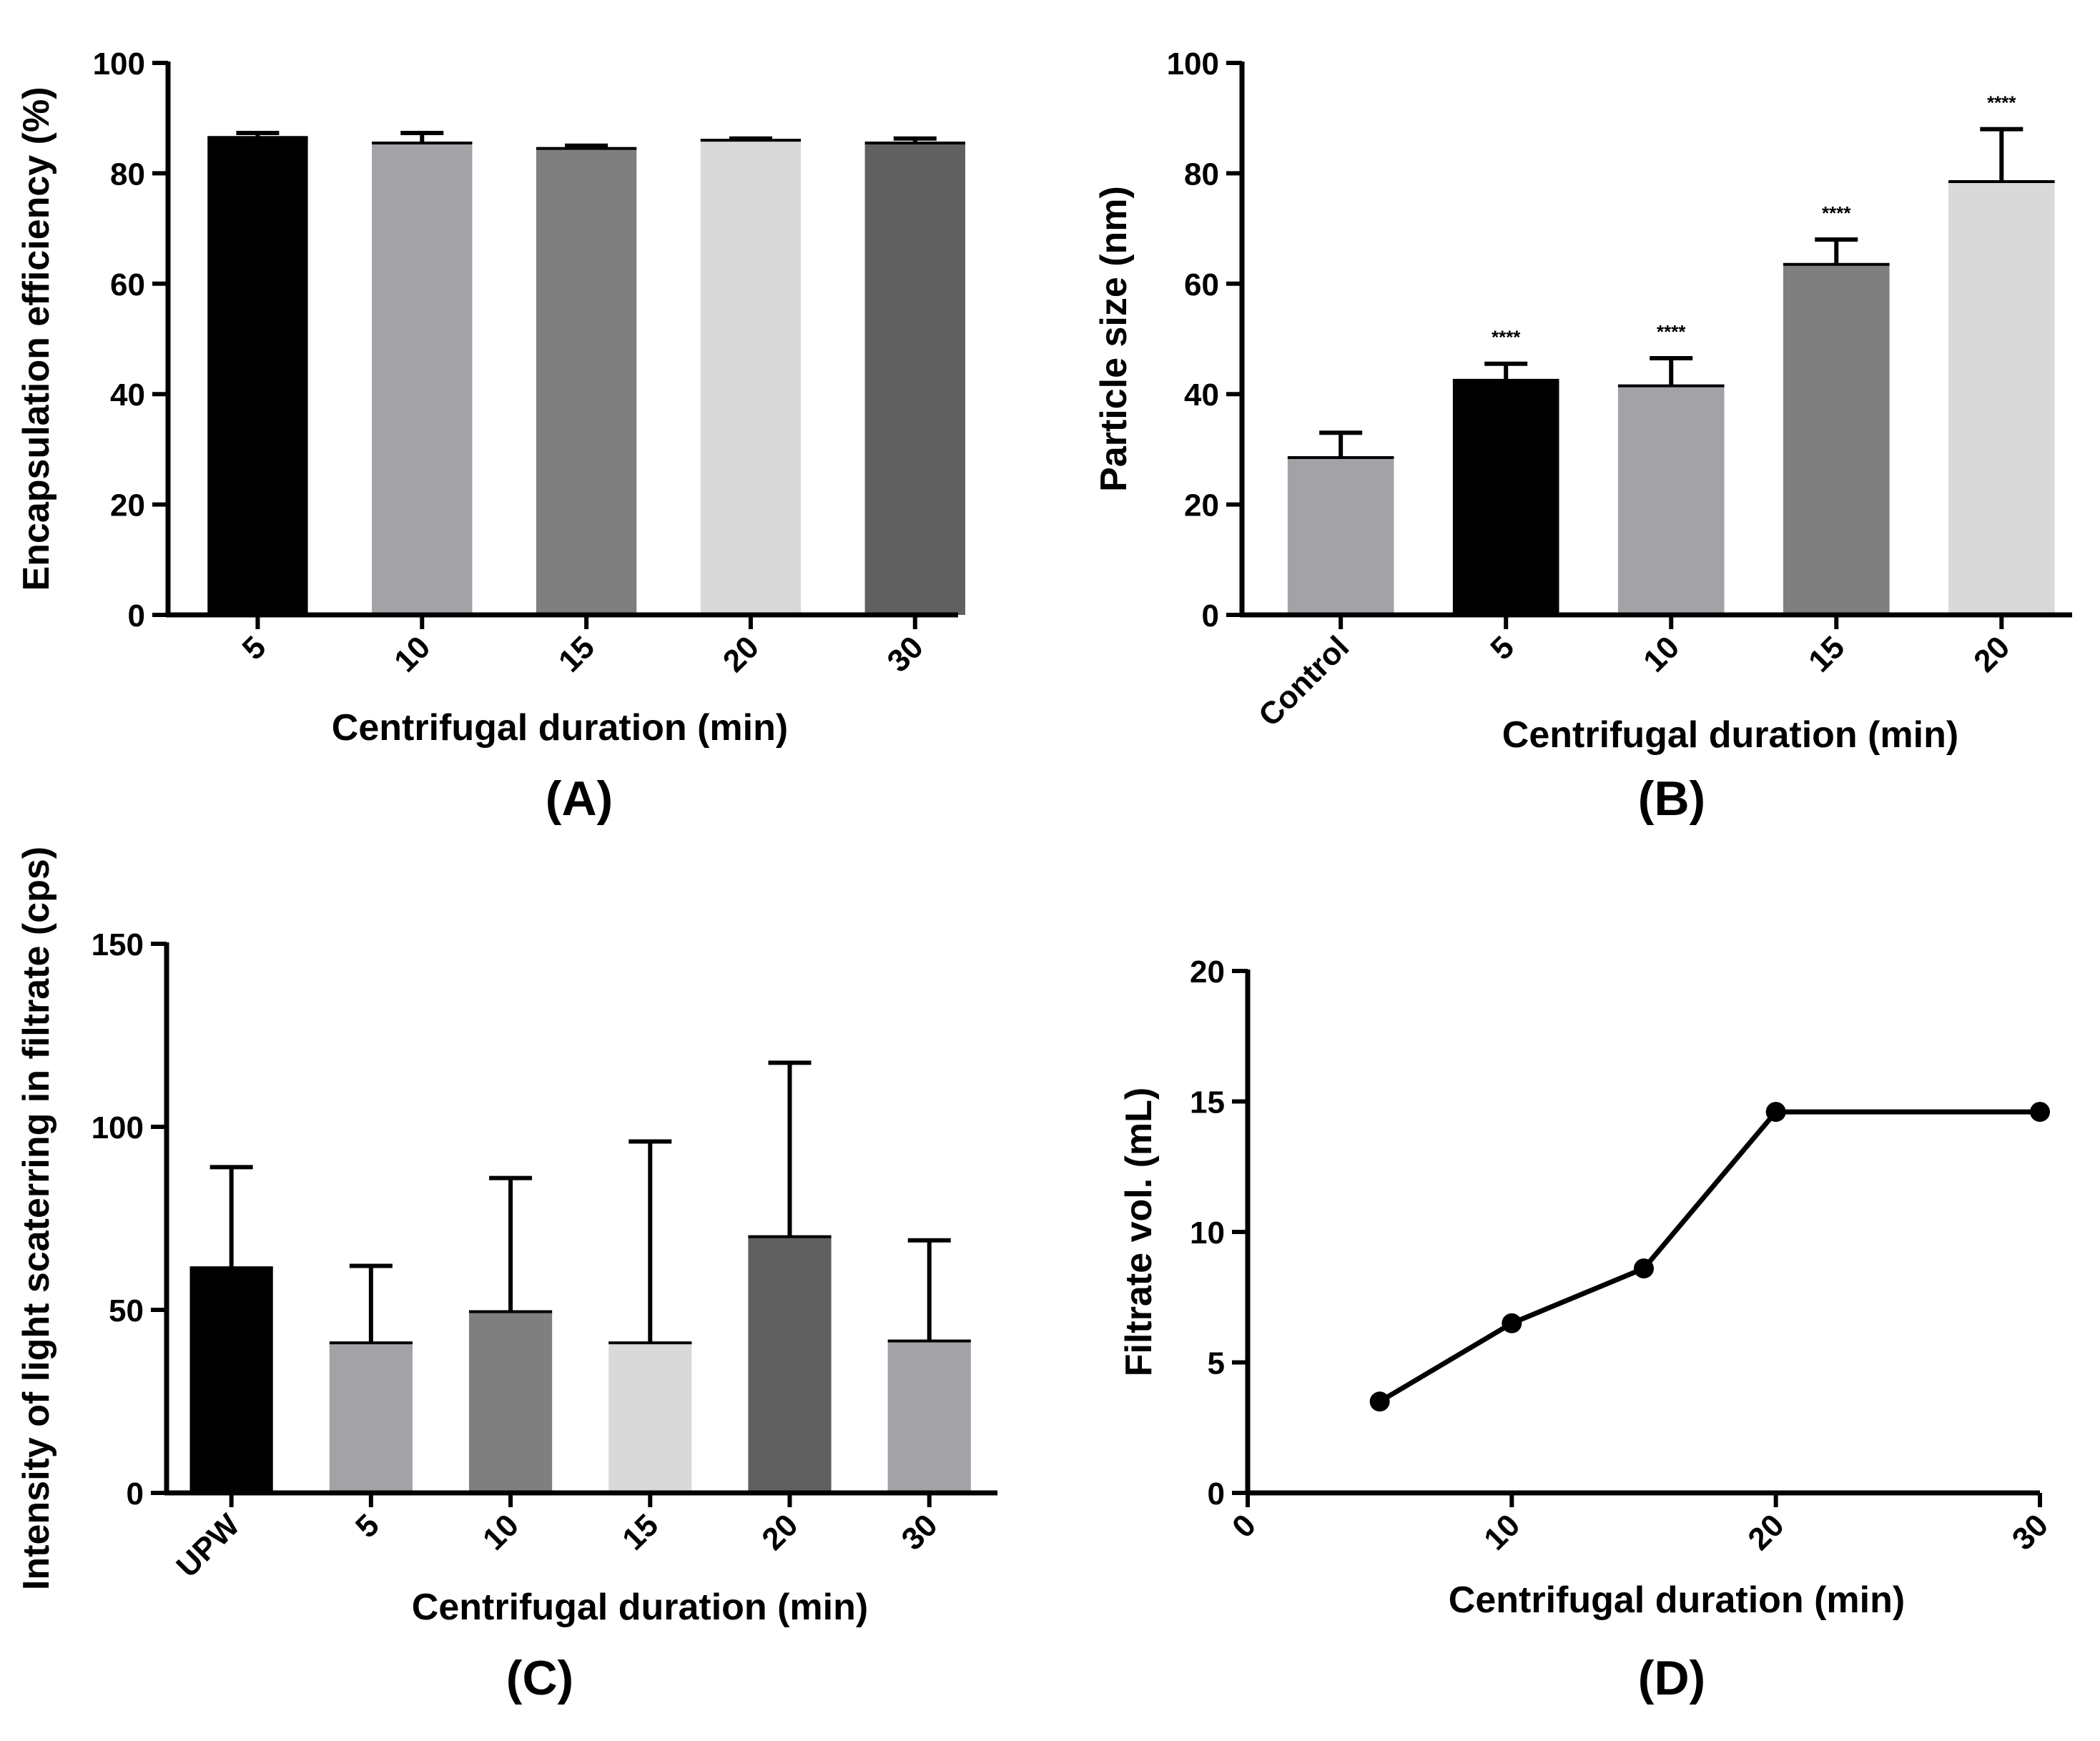 This screenshot has height=1741, width=2100. Describe the element at coordinates (1709, 1256) in the screenshot. I see `series-line` at that location.